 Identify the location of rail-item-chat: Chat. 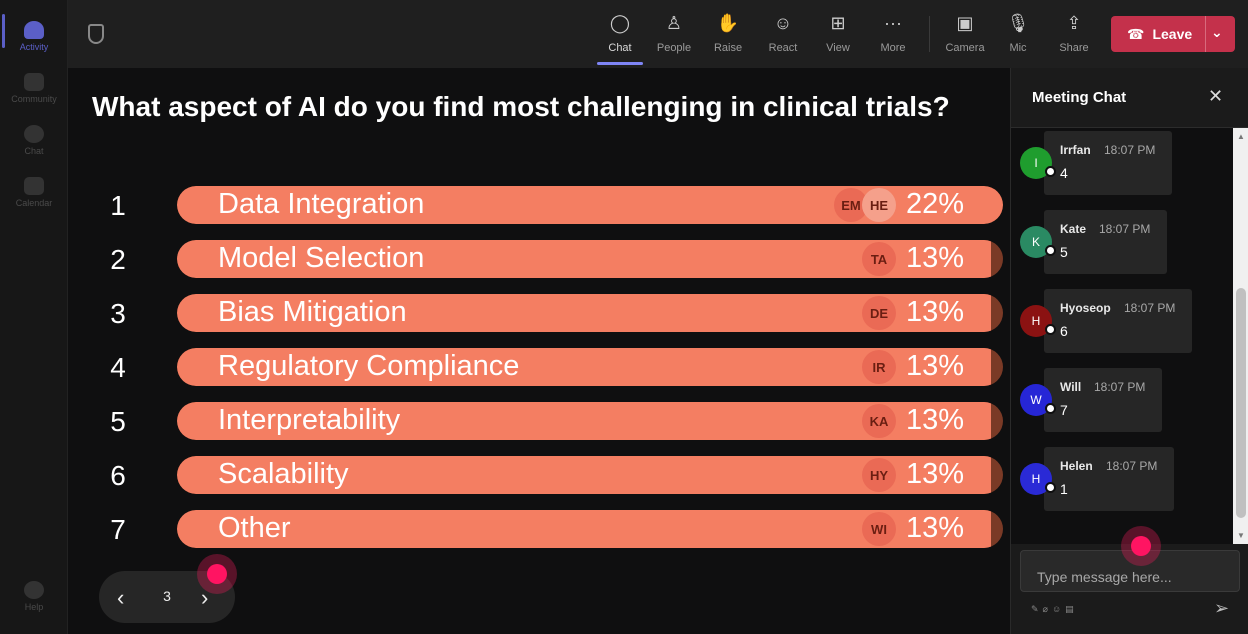
(34, 140).